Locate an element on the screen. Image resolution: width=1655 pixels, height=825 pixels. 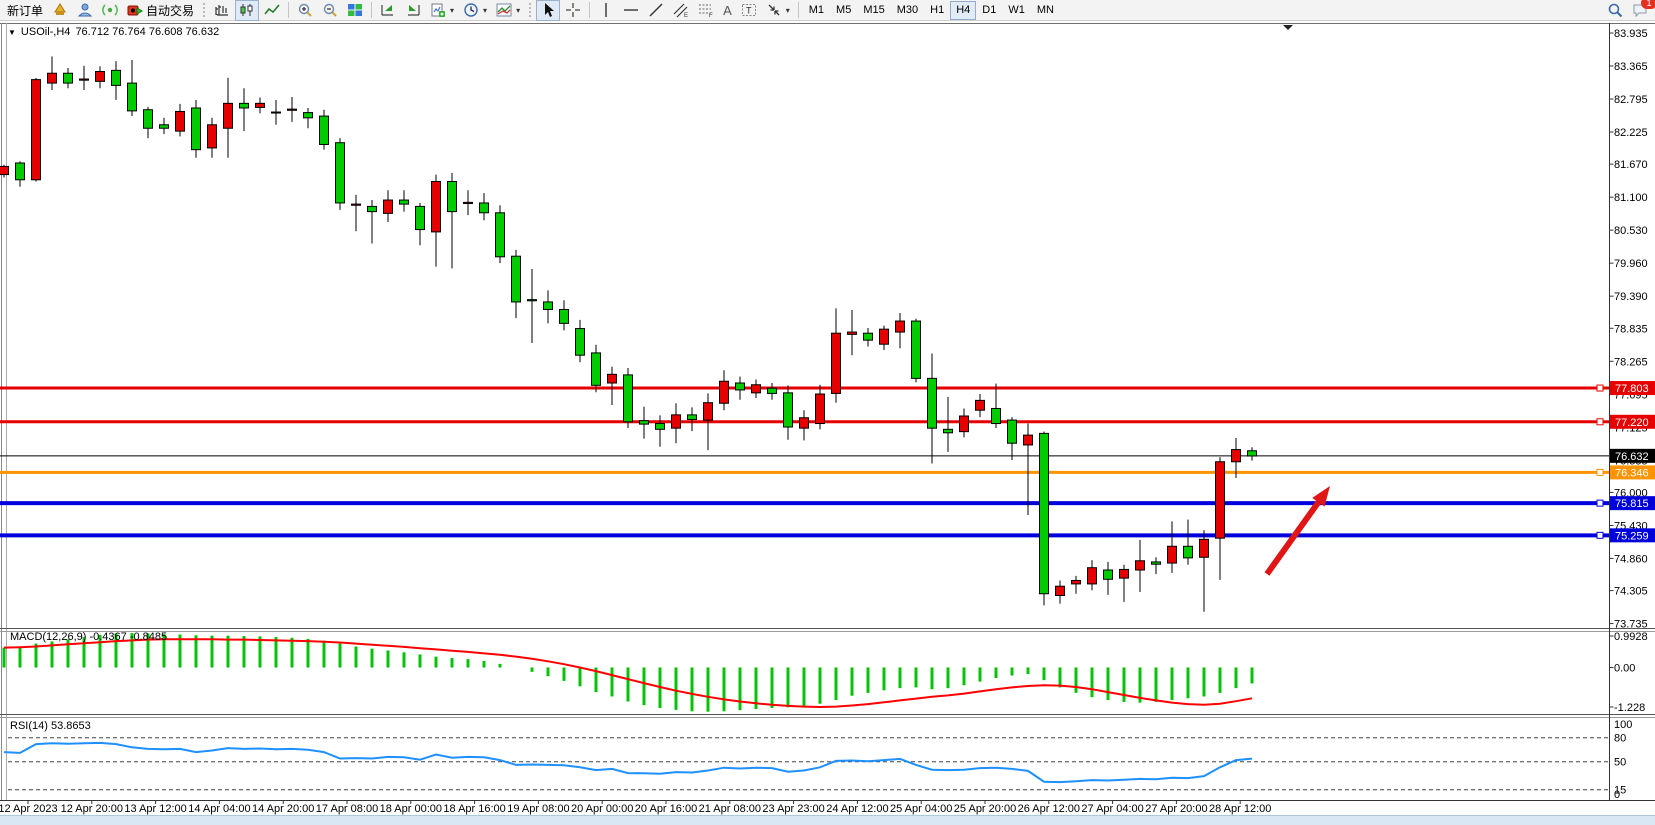
svg-text: 79.960 is located at coordinates (1631, 264).